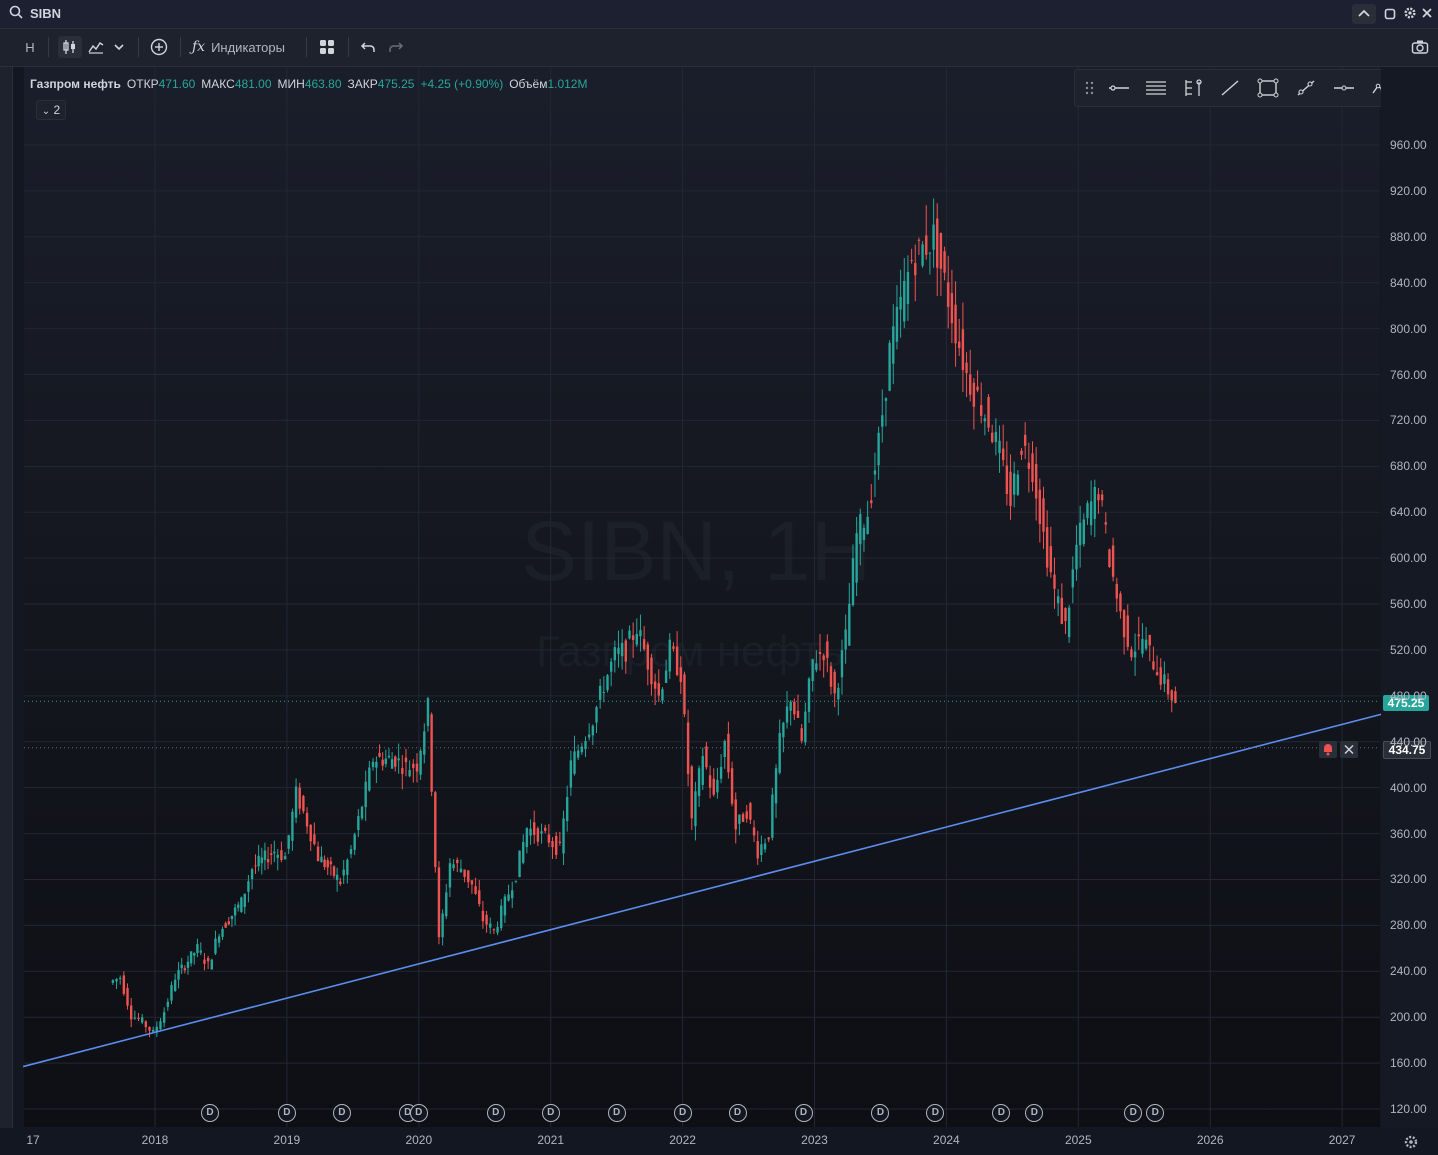  Describe the element at coordinates (75, 84) in the screenshot. I see `instrument-name: Газпром нефть` at that location.